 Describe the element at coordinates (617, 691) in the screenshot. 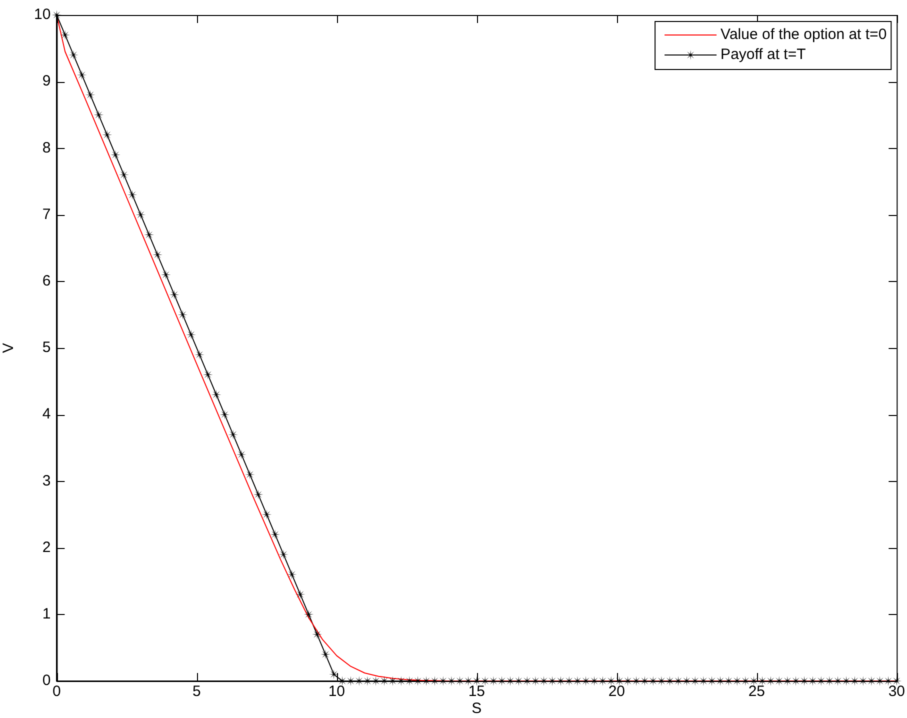

I see `x-tick-label: 20` at that location.